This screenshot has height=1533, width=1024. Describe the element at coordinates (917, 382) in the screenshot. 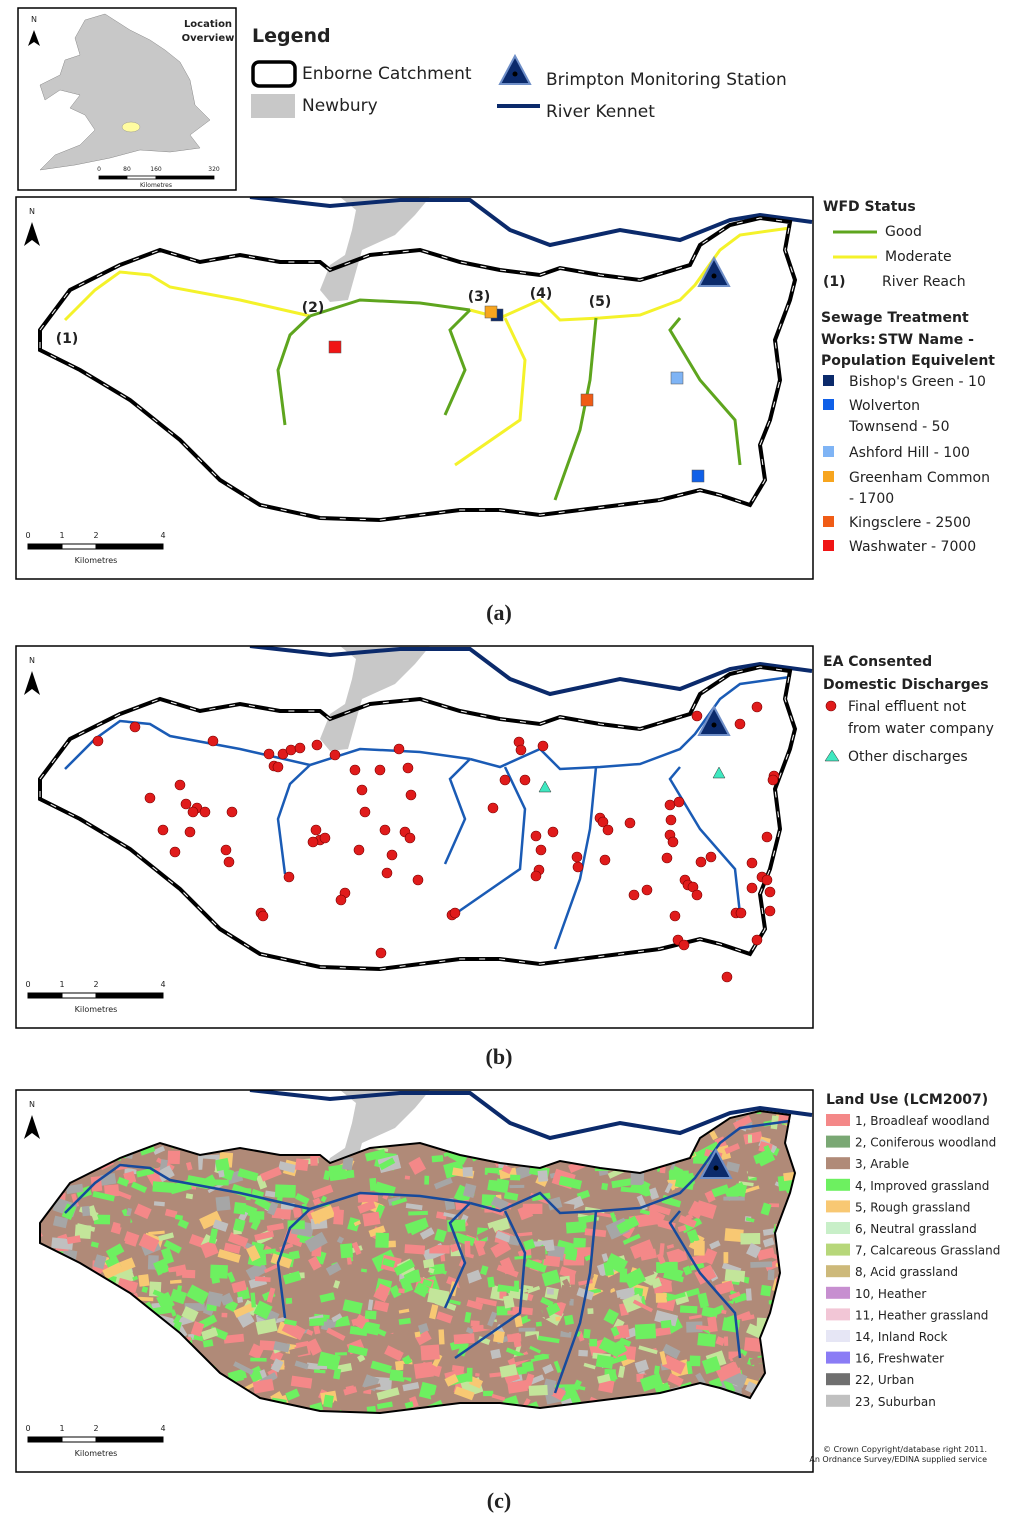

I see `label: Bishop's Green - 10` at that location.